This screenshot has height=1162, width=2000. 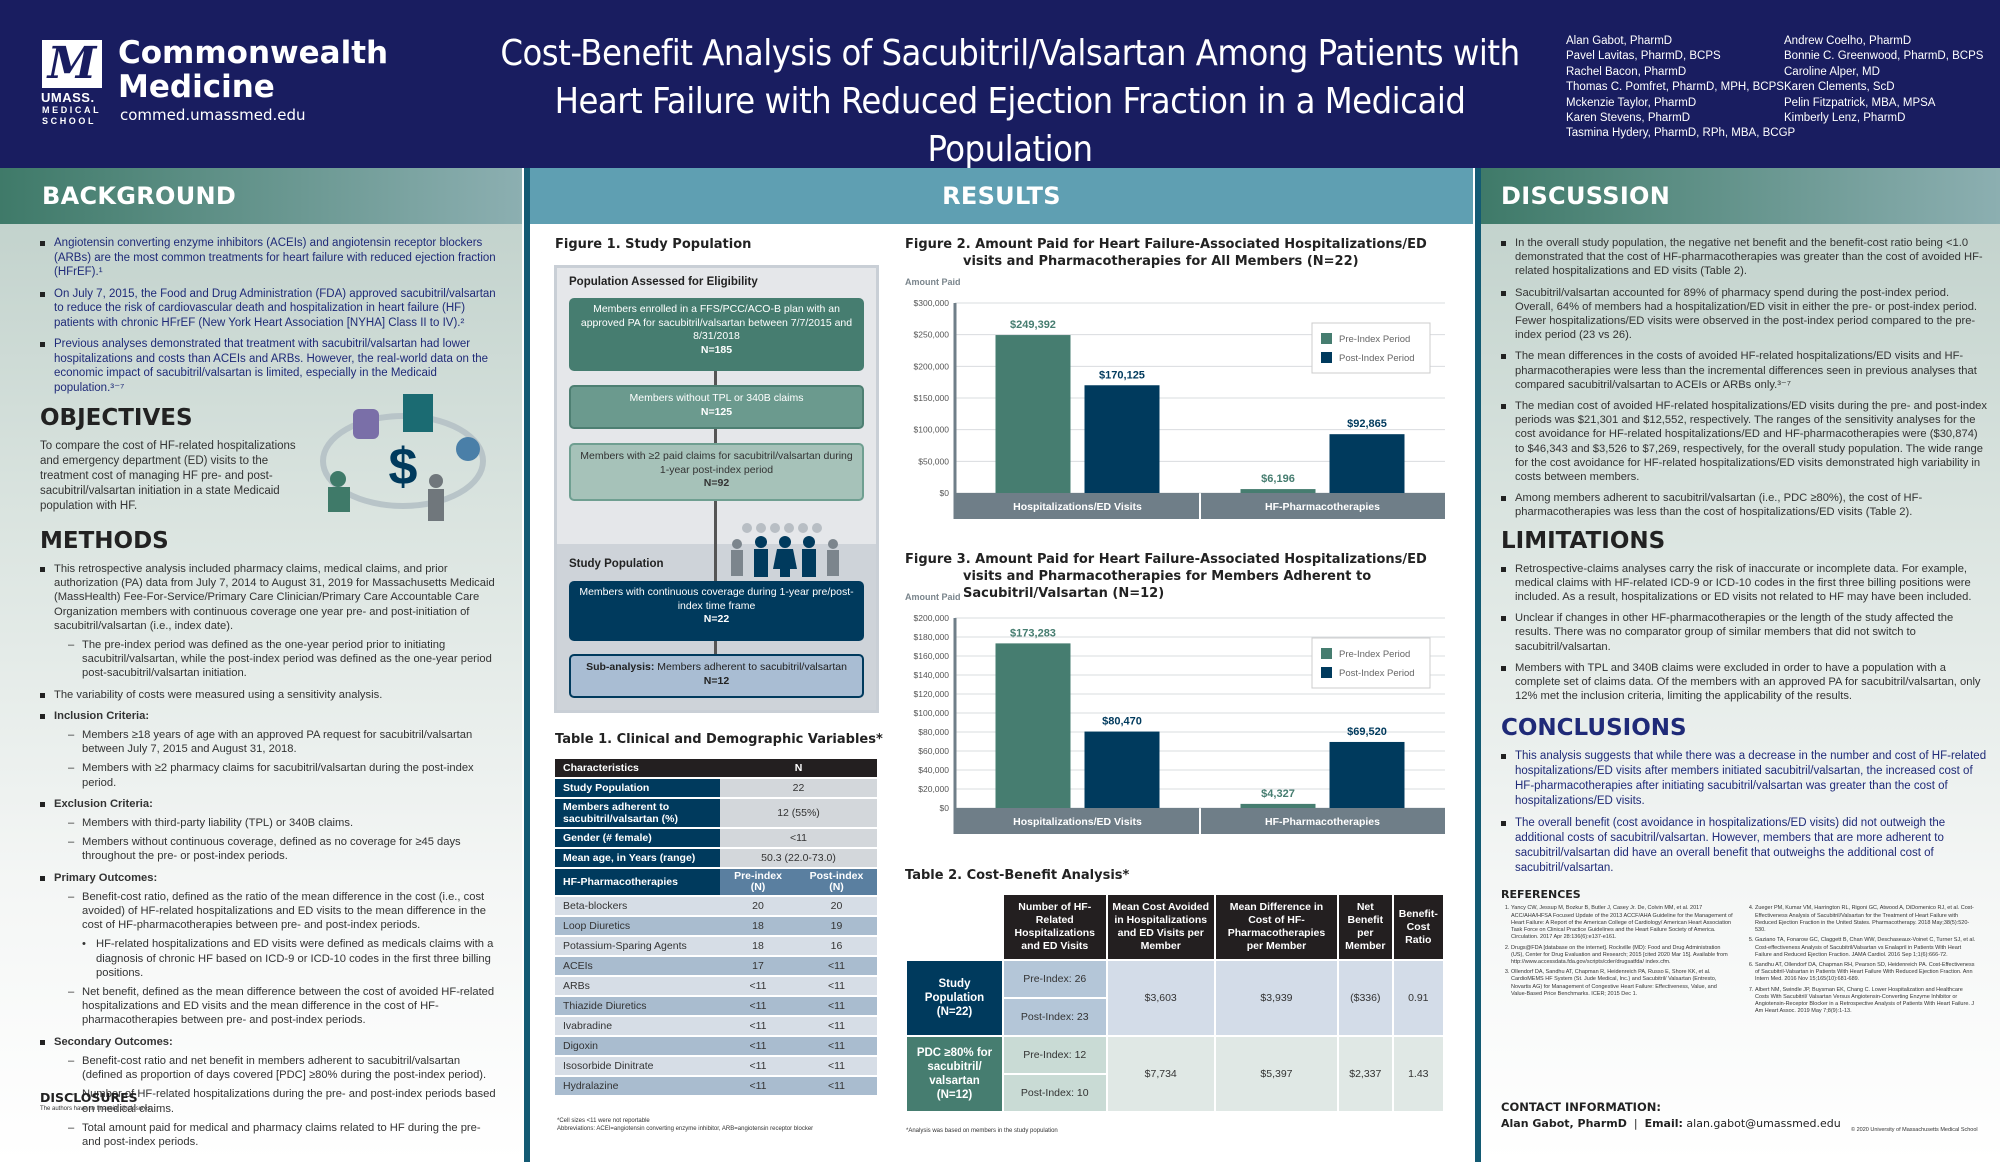 I want to click on study-population-label: Study Population, so click(x=616, y=564).